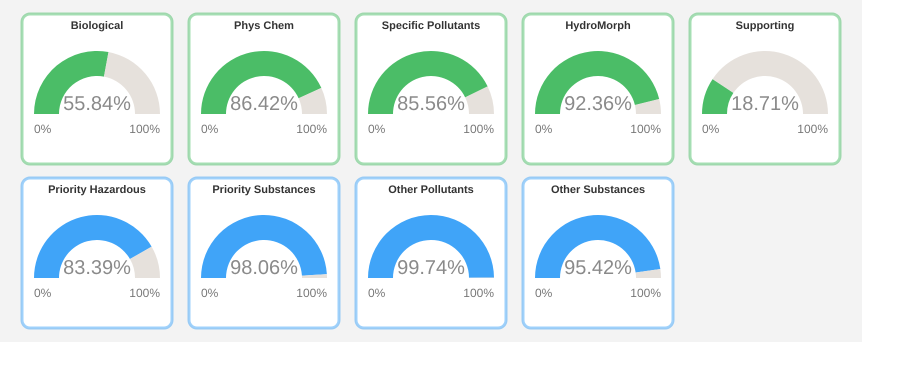  I want to click on text: 92.36%, so click(598, 104).